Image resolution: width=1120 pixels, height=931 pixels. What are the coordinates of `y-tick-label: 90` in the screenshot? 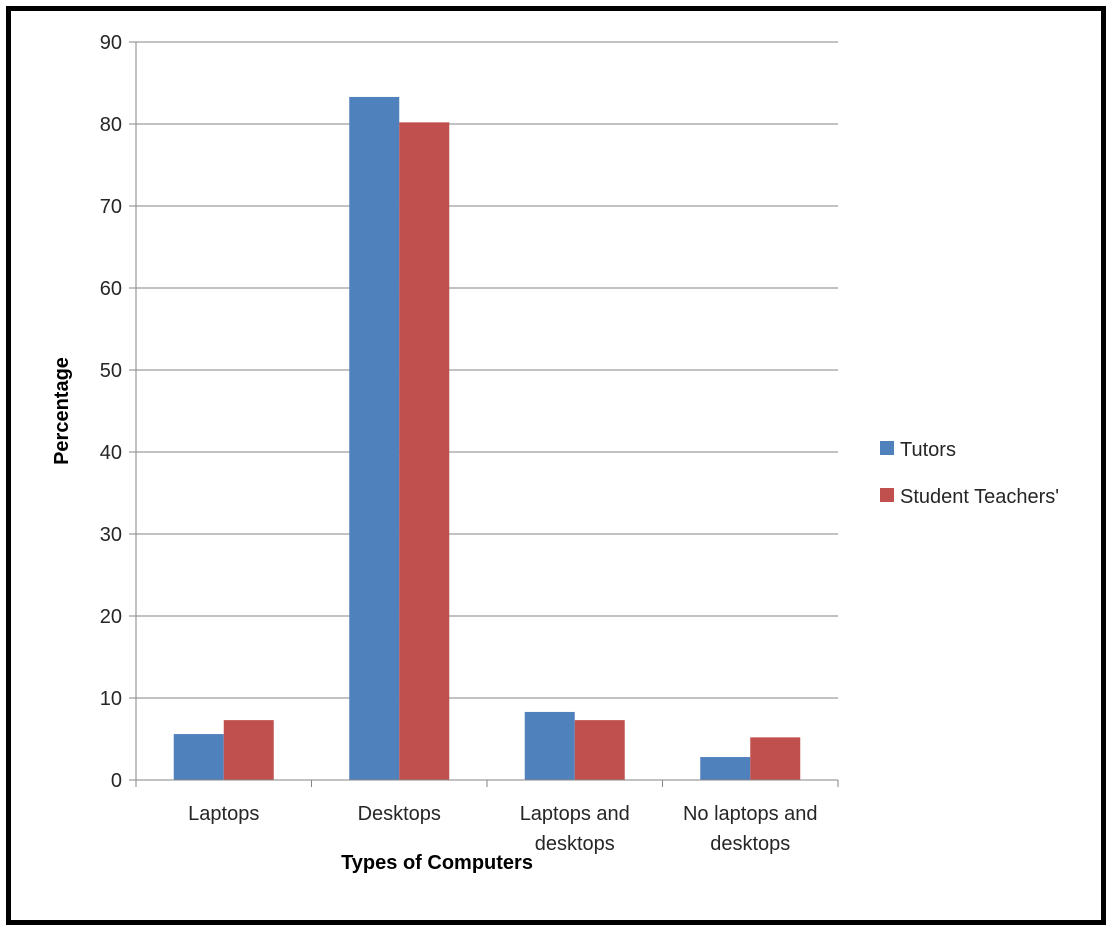 It's located at (111, 43).